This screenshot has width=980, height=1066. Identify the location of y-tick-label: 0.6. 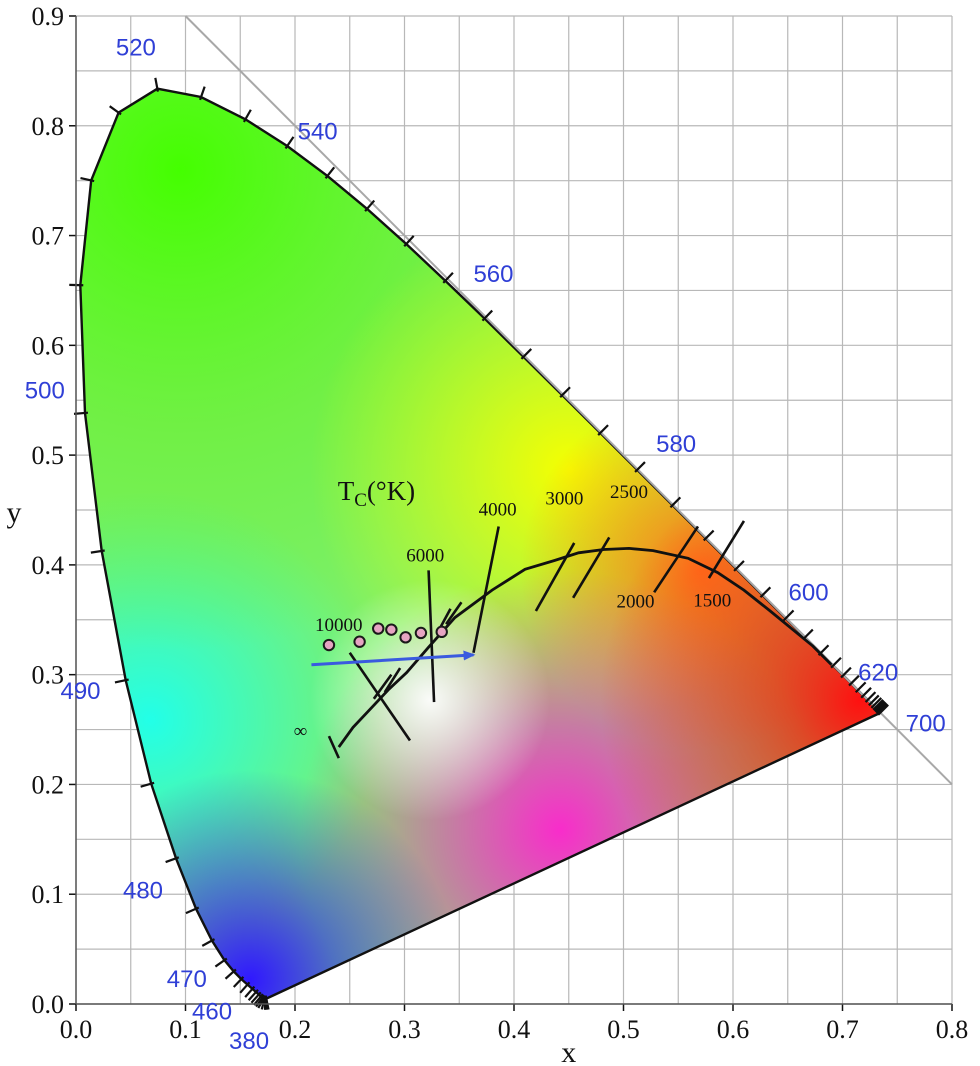
(48, 345).